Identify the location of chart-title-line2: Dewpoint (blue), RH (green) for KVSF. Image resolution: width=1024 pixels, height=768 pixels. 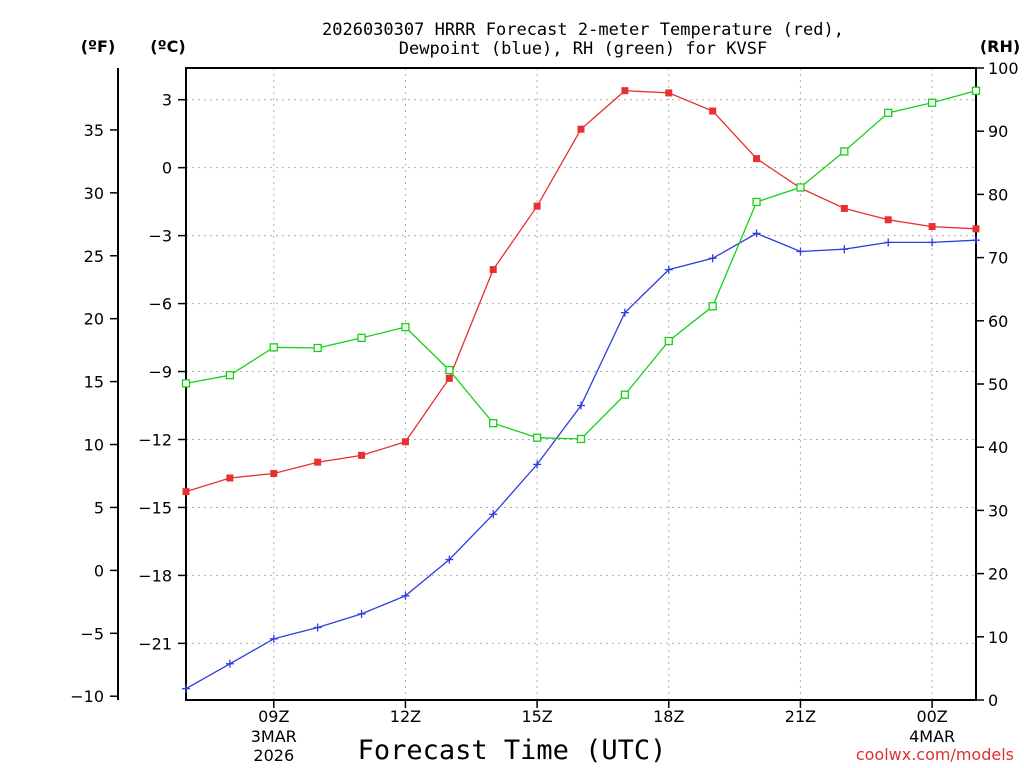
(583, 49).